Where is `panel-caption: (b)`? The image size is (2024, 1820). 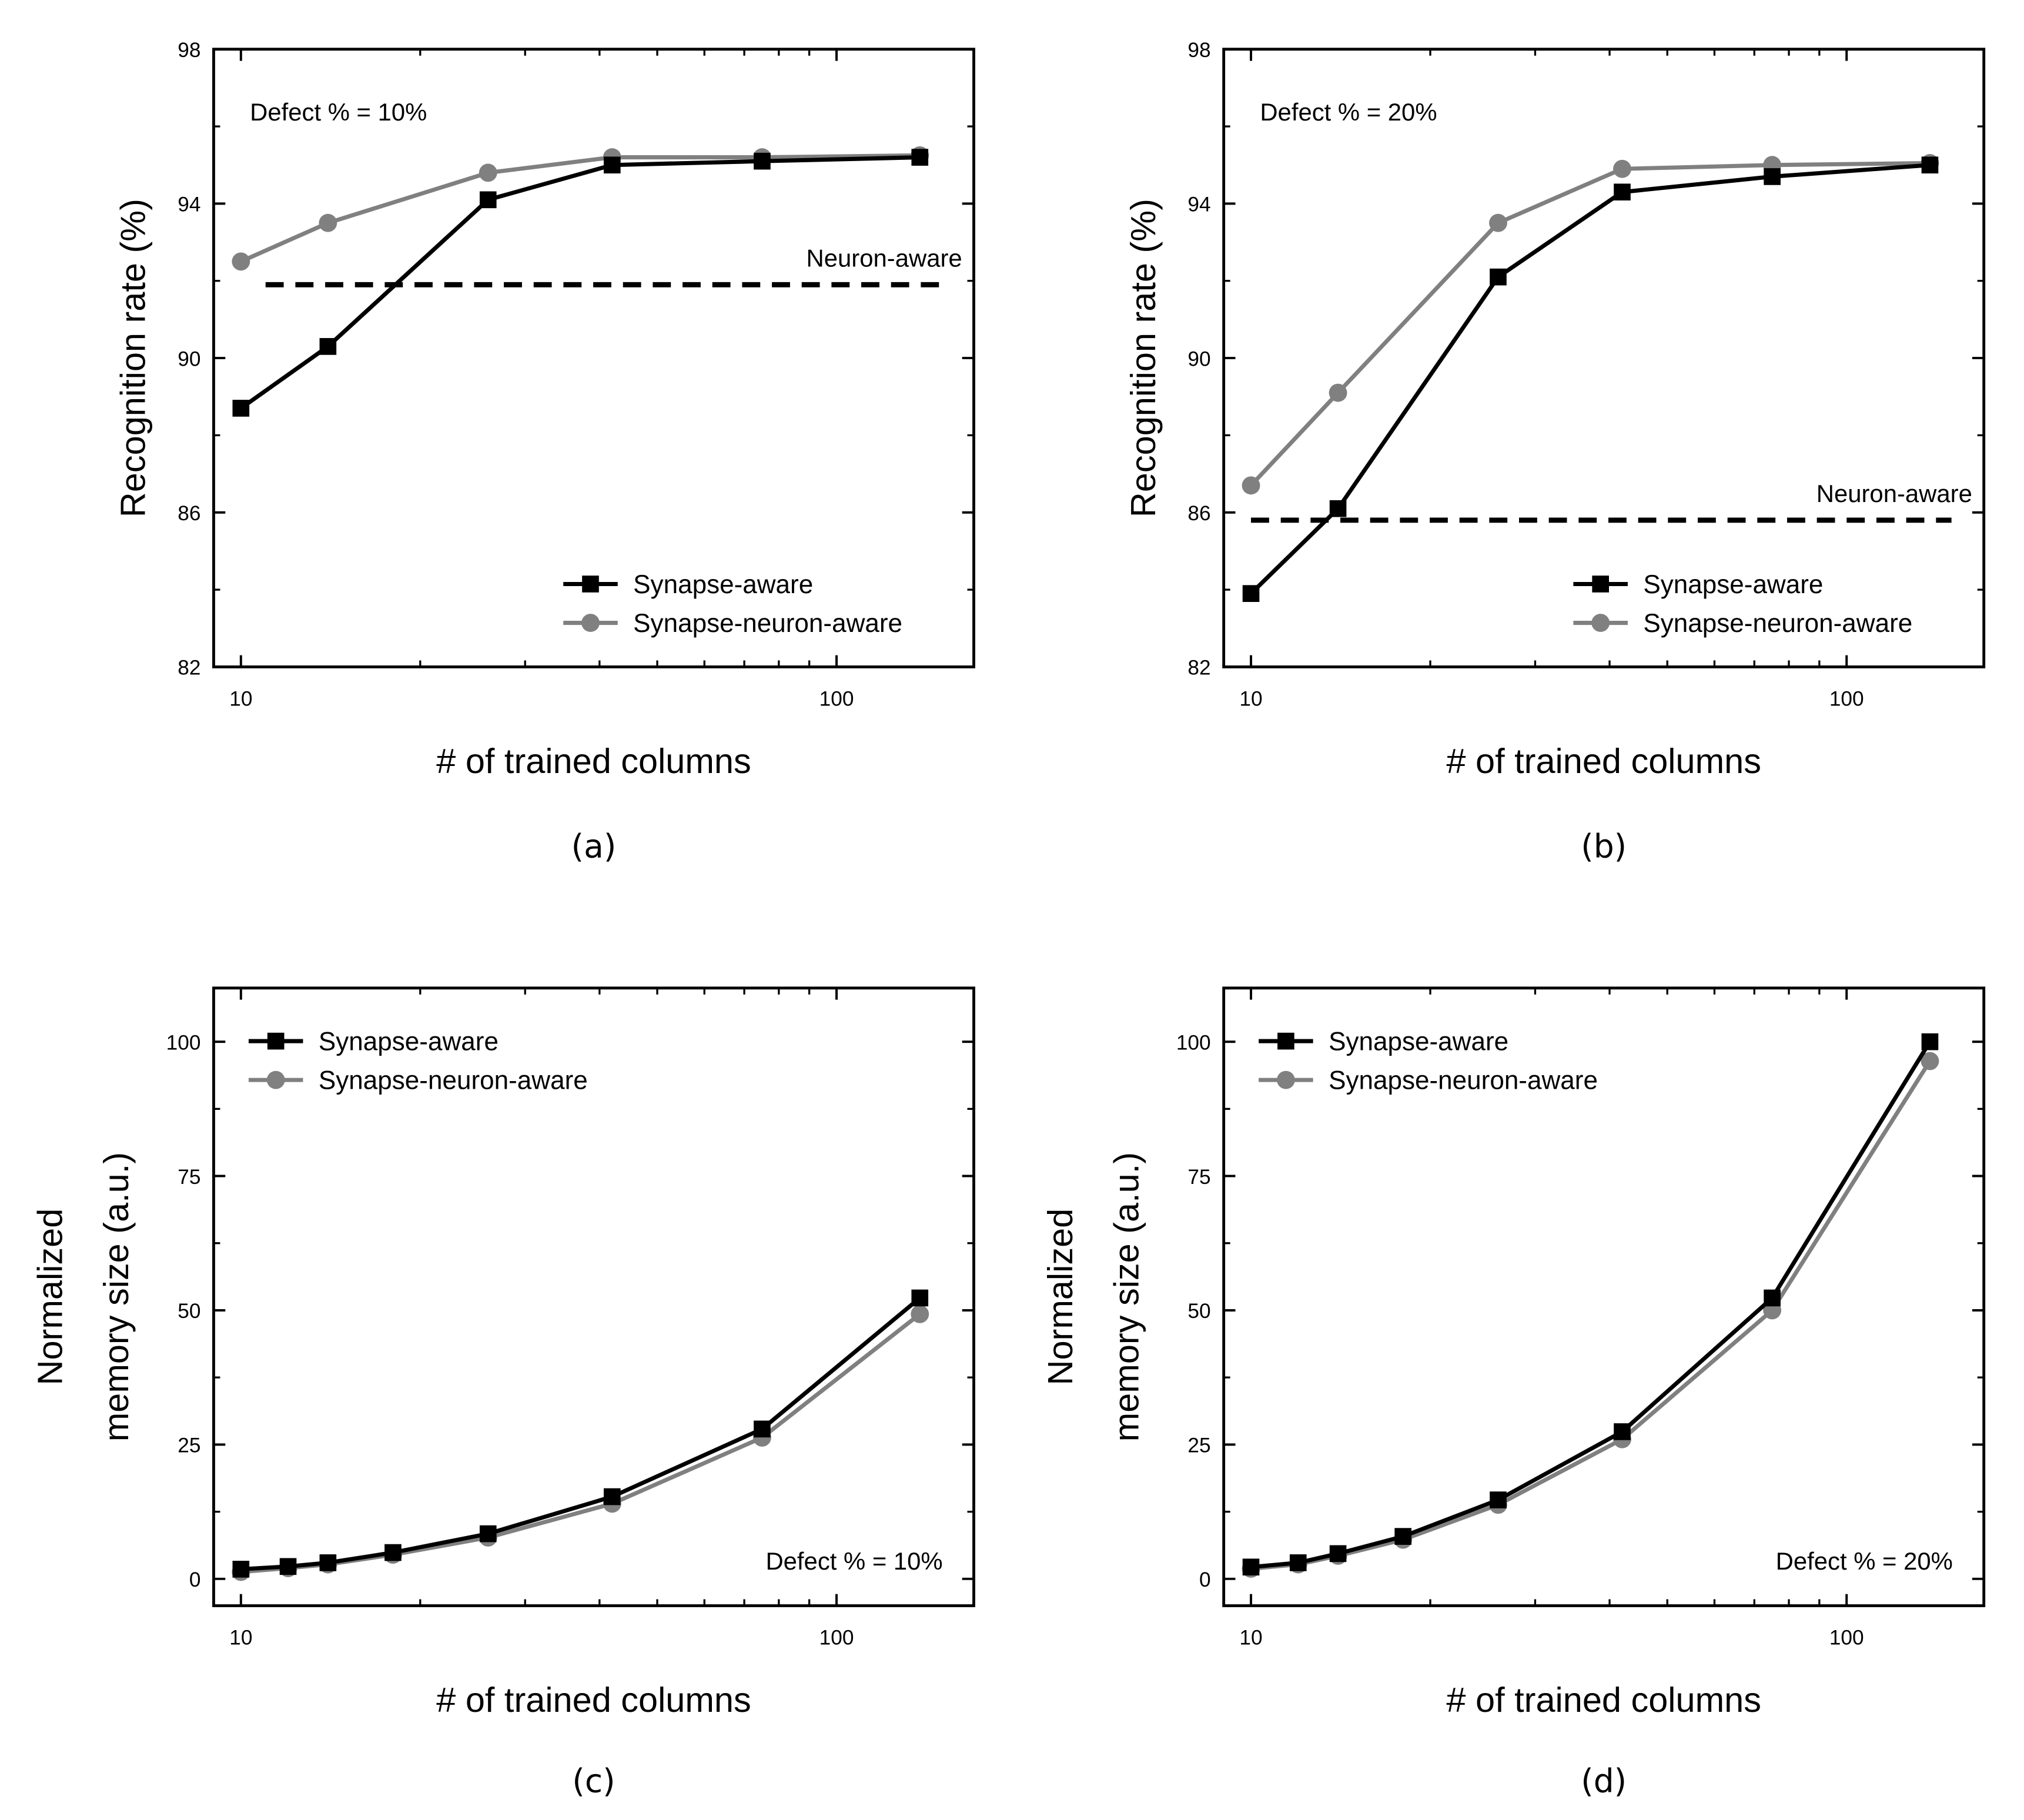 panel-caption: (b) is located at coordinates (1604, 846).